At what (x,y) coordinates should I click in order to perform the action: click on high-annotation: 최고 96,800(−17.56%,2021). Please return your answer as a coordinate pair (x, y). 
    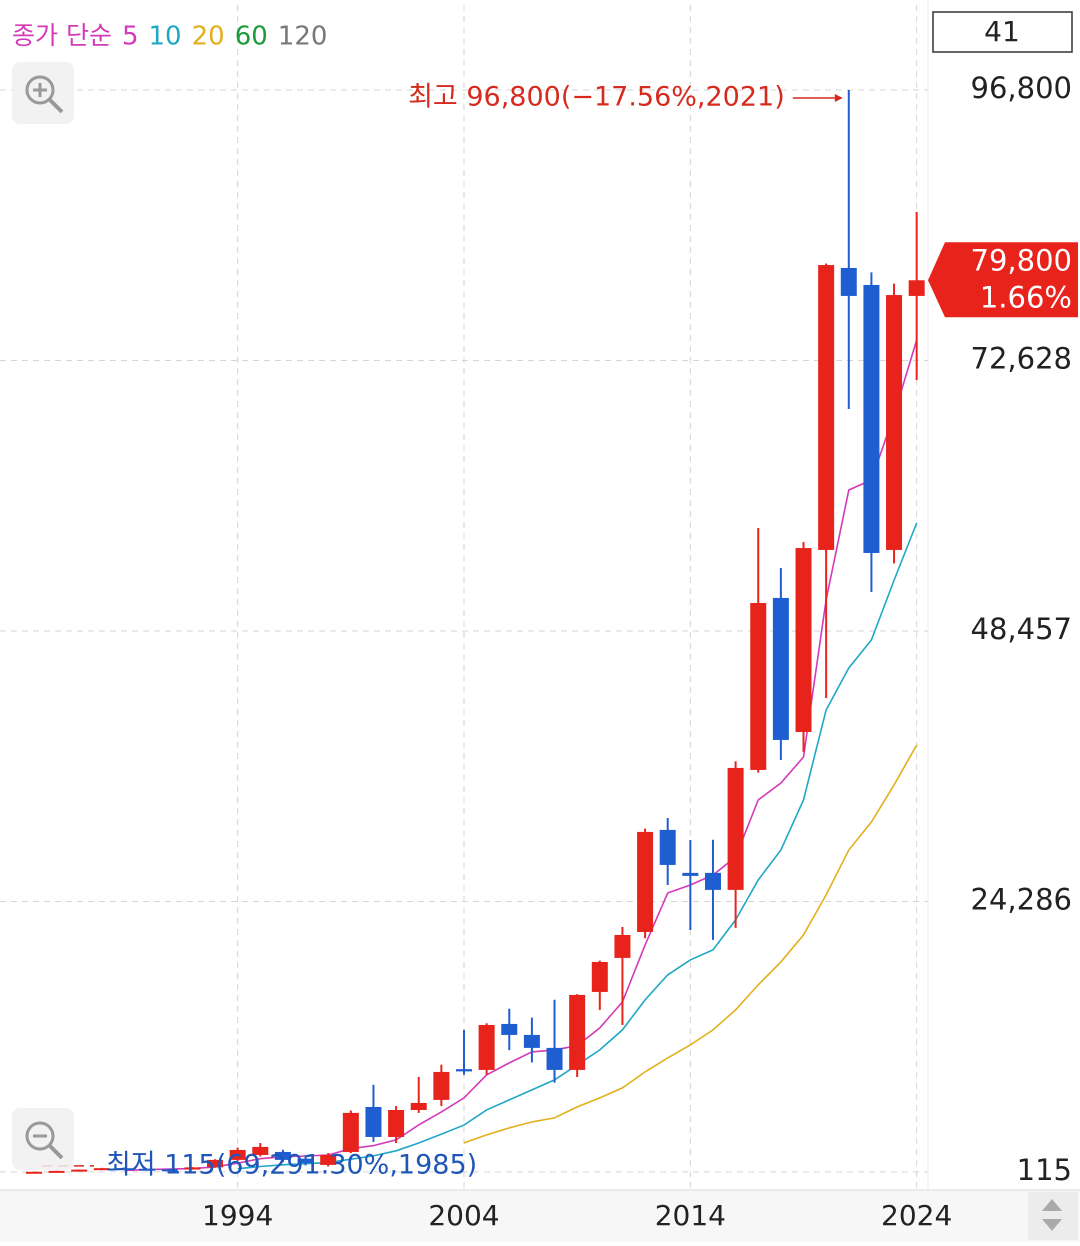
    Looking at the image, I should click on (596, 97).